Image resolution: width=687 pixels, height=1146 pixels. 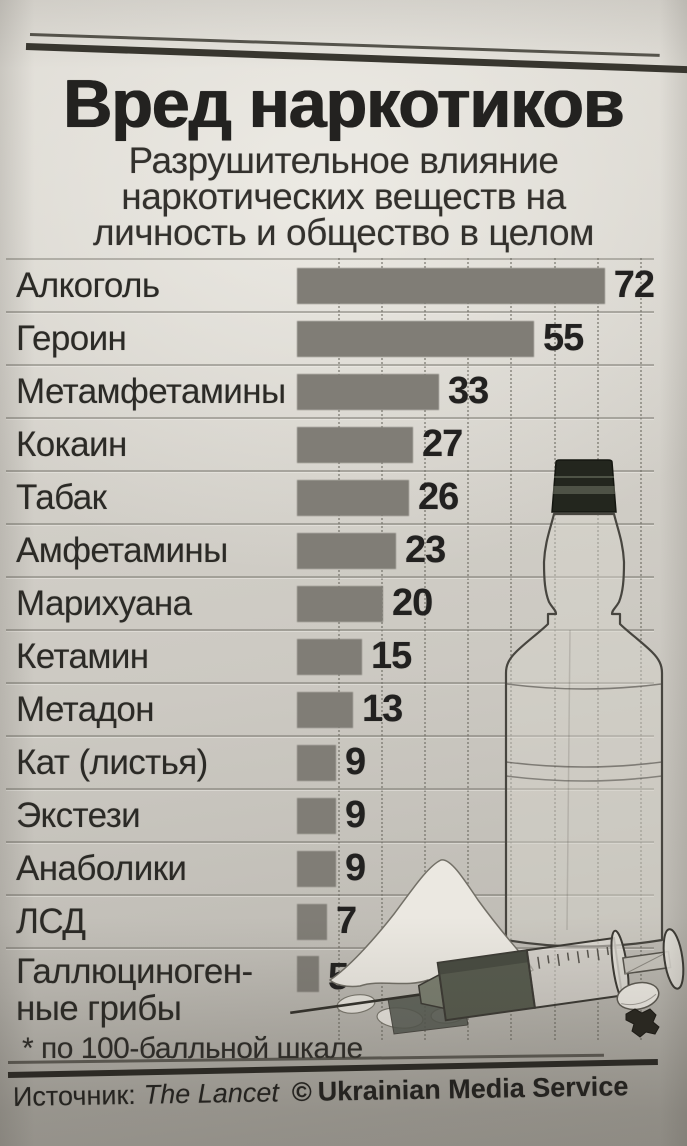 I want to click on subtitle-line: наркотических веществ на, so click(x=343, y=196).